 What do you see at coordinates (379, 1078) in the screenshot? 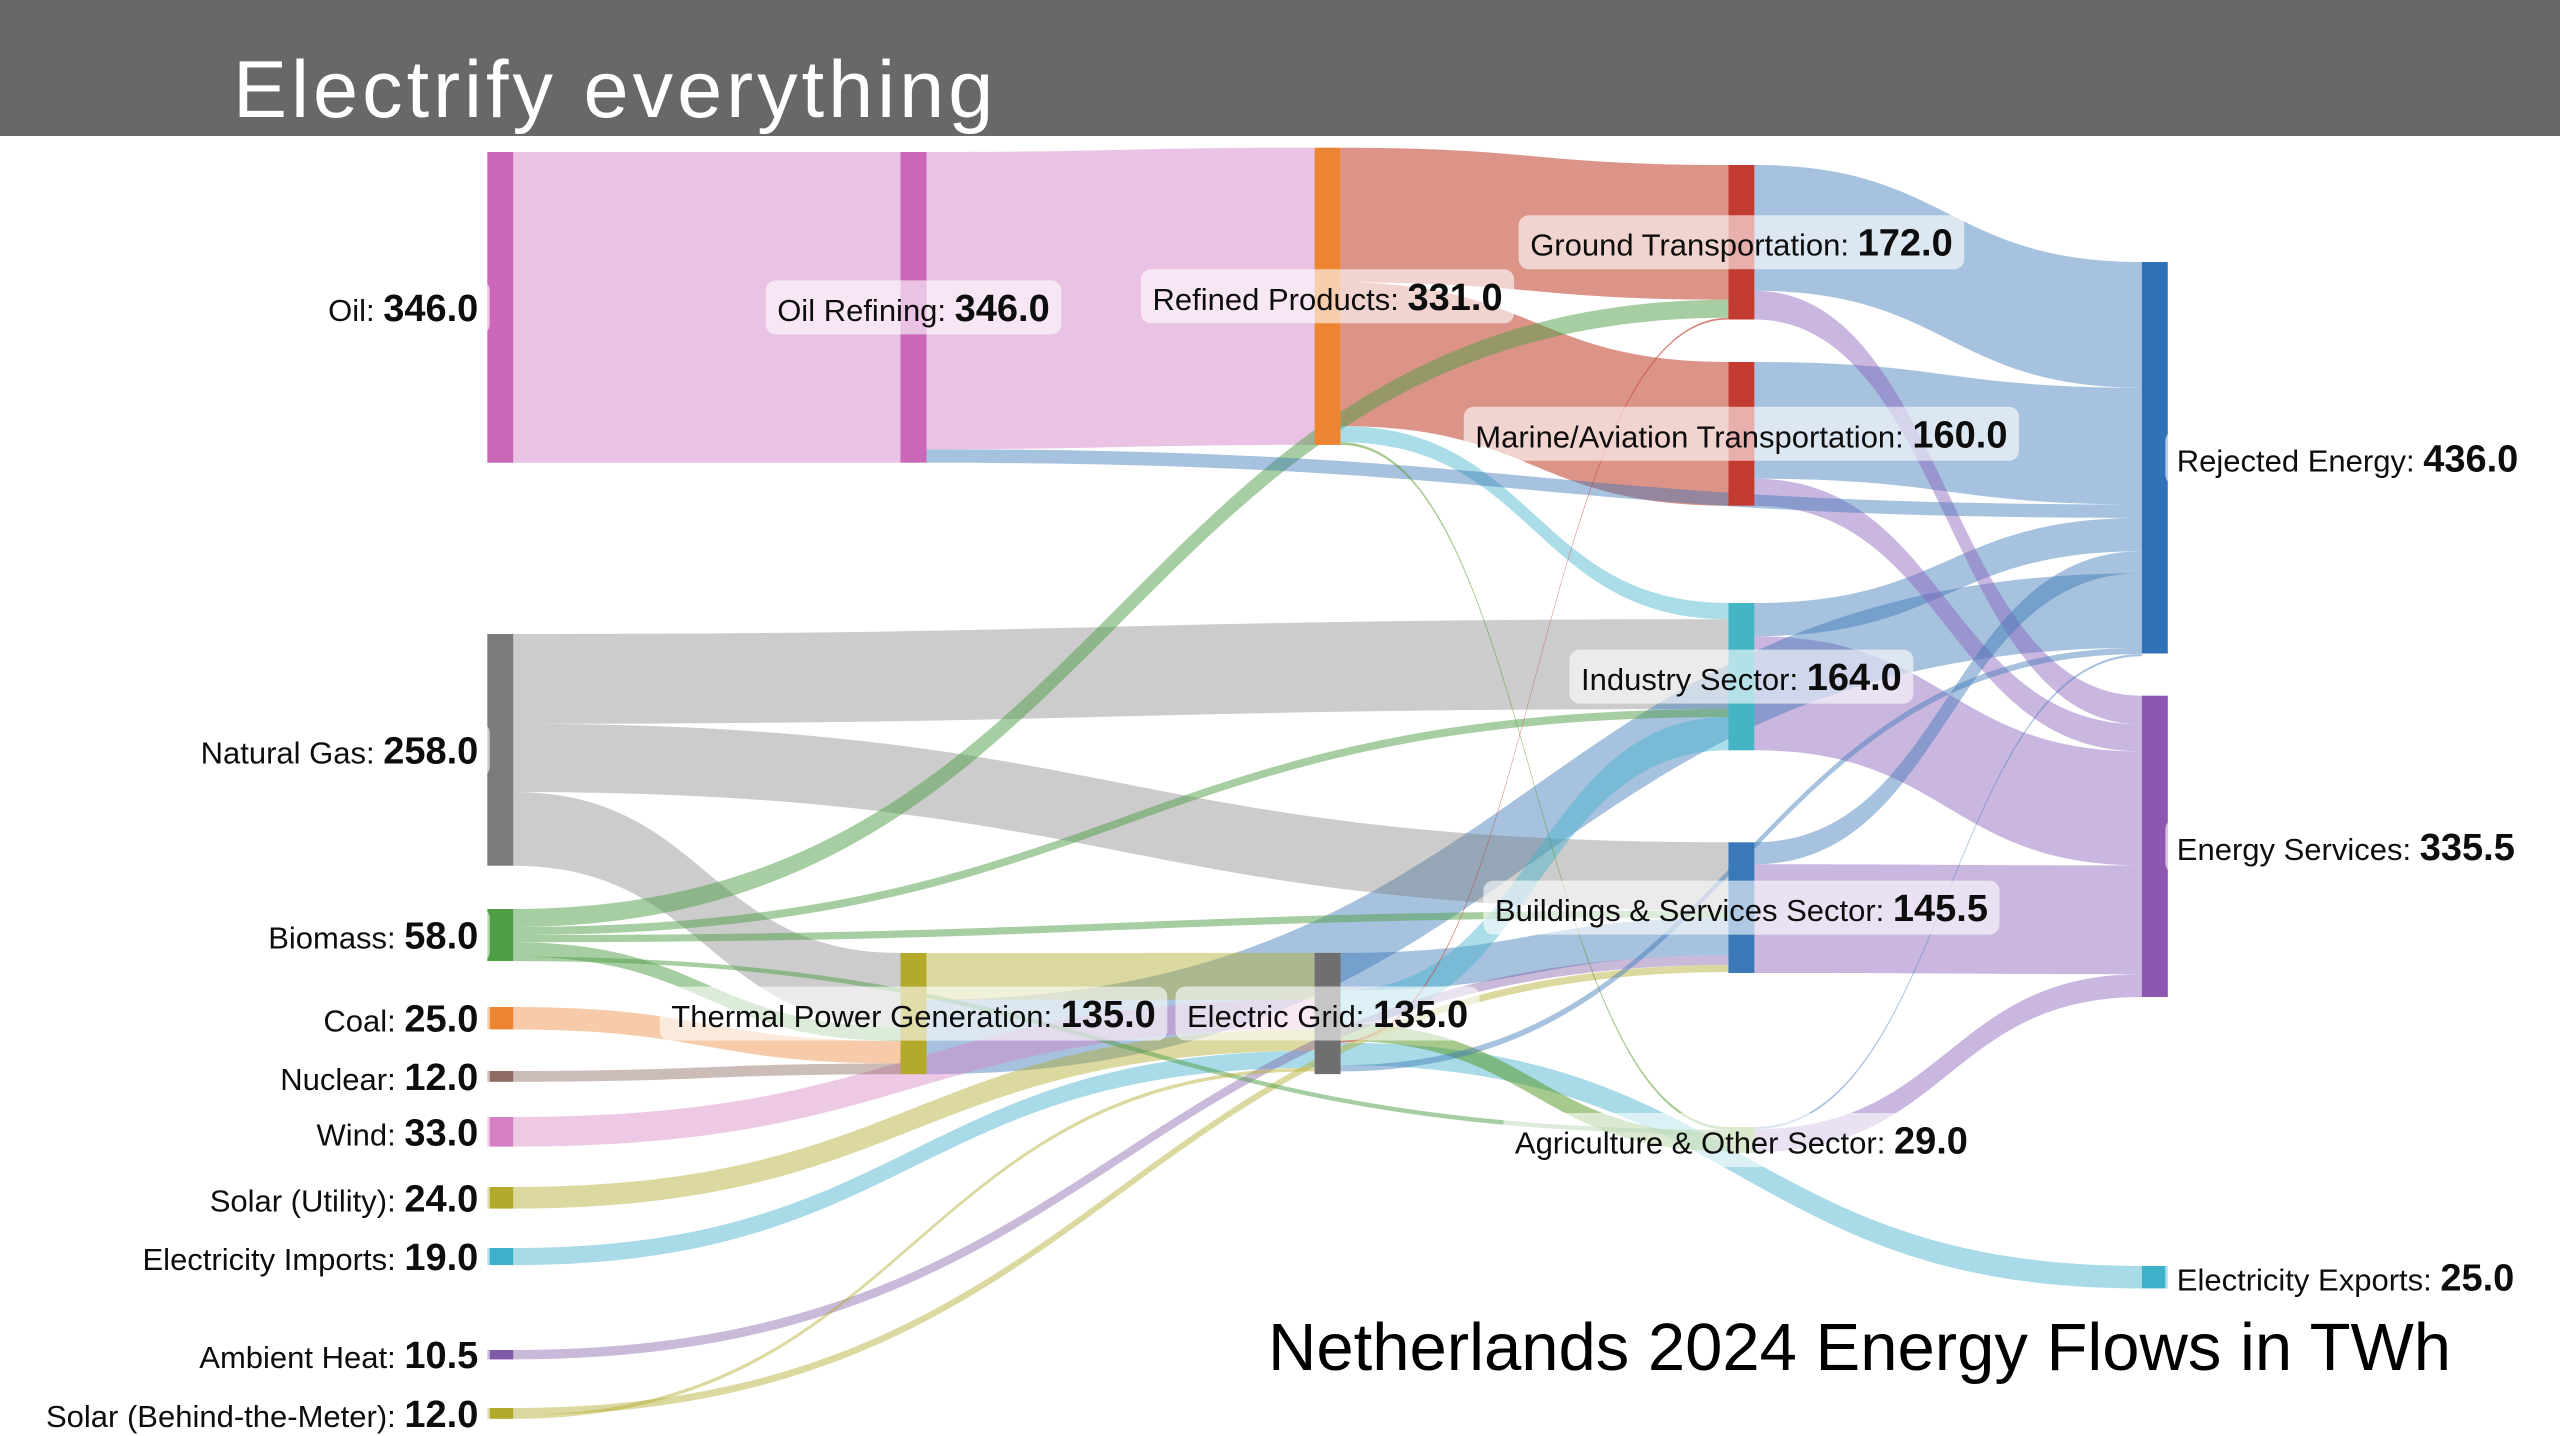
I see `svg-text: Nuclear: 12.0` at bounding box center [379, 1078].